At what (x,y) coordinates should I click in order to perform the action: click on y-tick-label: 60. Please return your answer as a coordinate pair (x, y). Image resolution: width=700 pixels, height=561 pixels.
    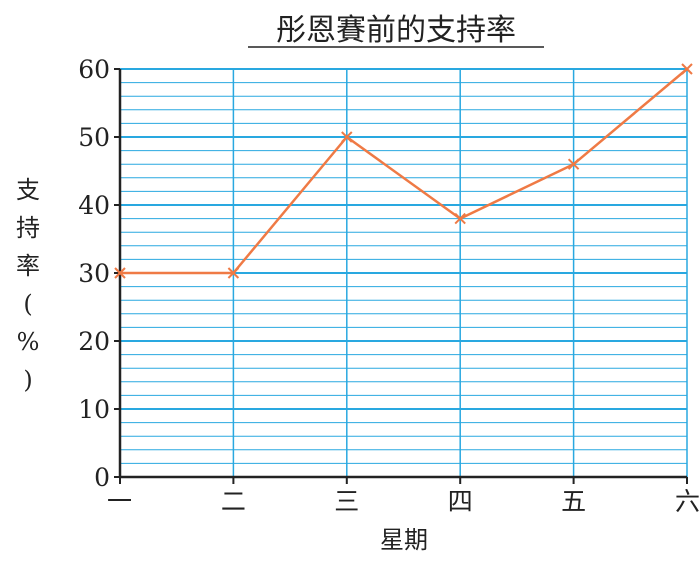
    Looking at the image, I should click on (94, 69).